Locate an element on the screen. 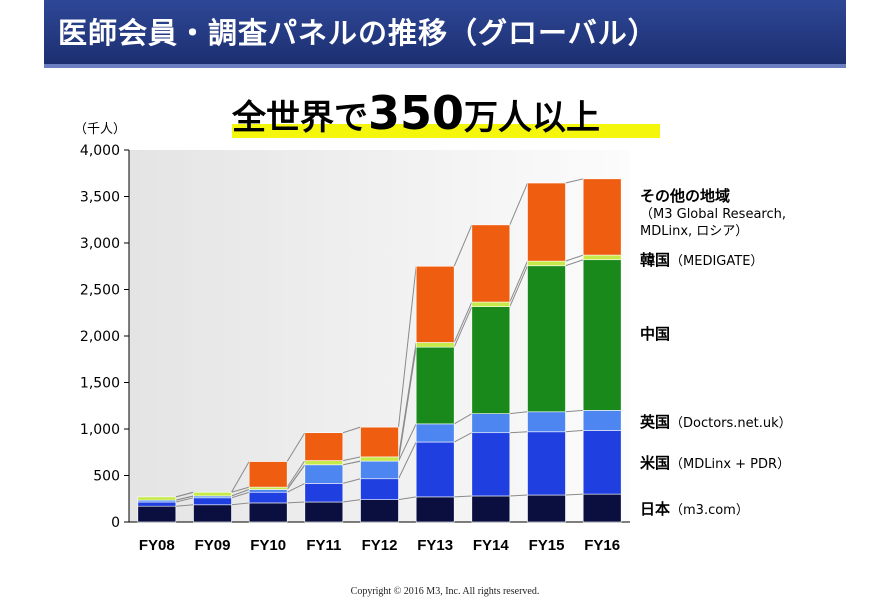 The width and height of the screenshot is (890, 600). x-tick-label: FY09 is located at coordinates (213, 545).